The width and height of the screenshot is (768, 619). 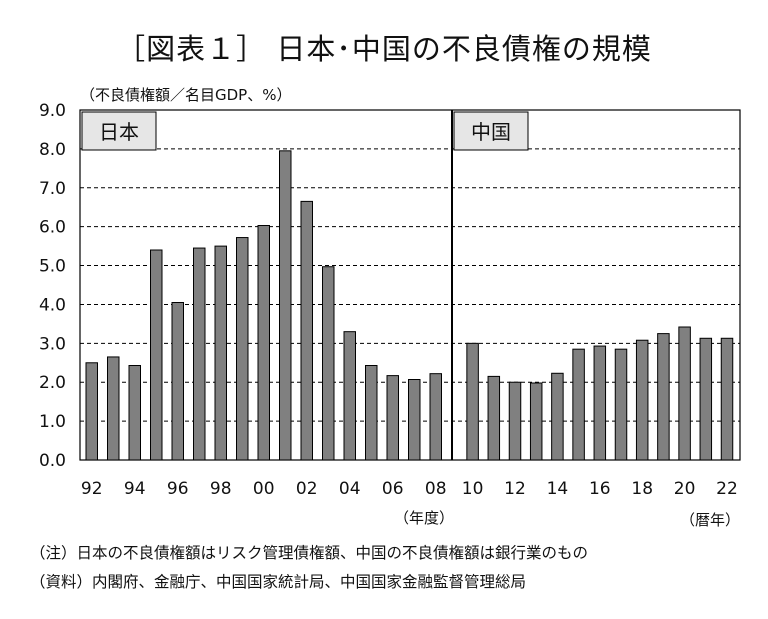 I want to click on x-tick-label: 94, so click(x=135, y=489).